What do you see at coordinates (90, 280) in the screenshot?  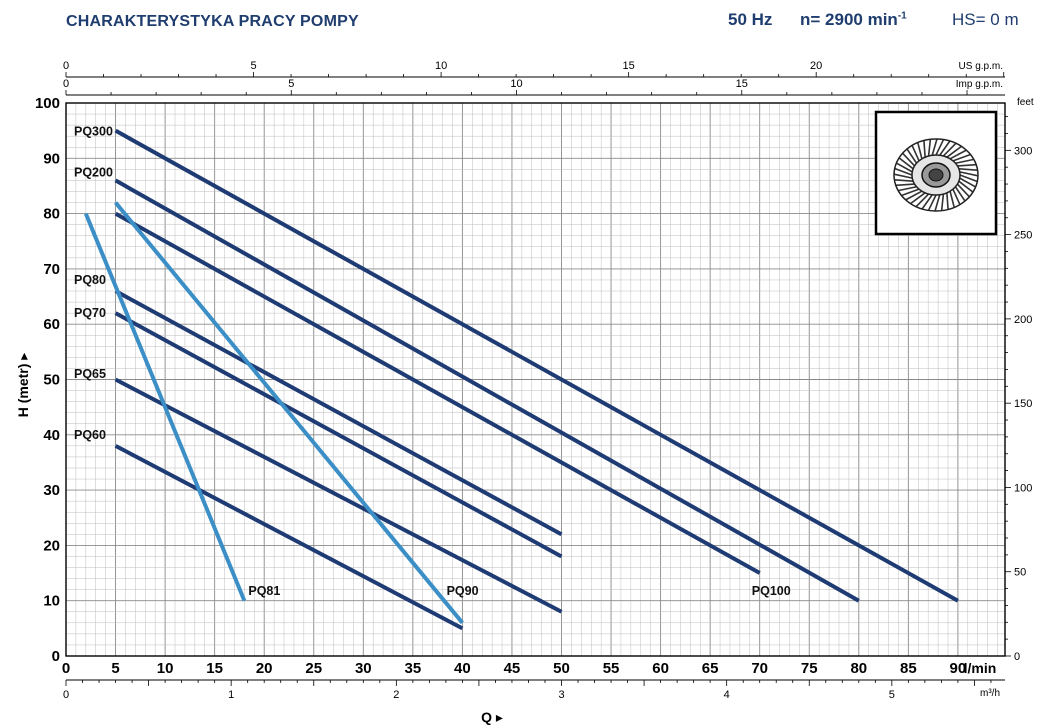 I see `series-label-pq80: PQ80` at bounding box center [90, 280].